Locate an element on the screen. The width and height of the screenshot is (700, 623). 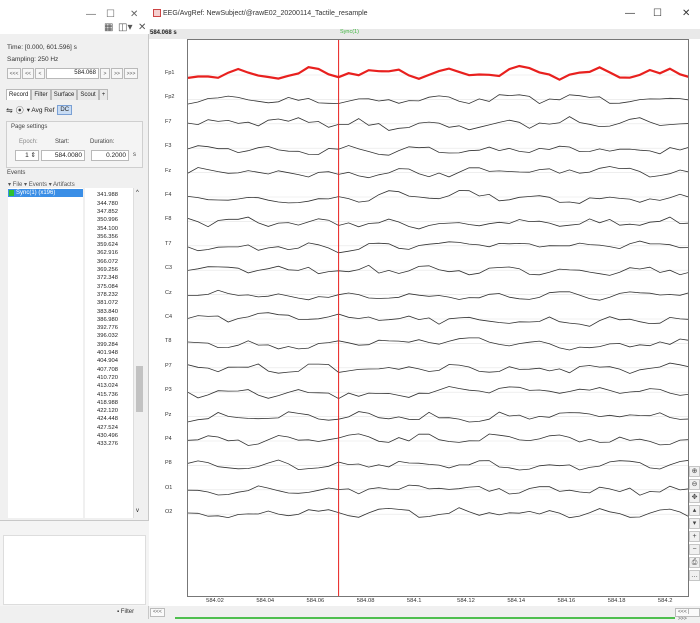
dc-offset-toggle: DC is located at coordinates (65, 110).